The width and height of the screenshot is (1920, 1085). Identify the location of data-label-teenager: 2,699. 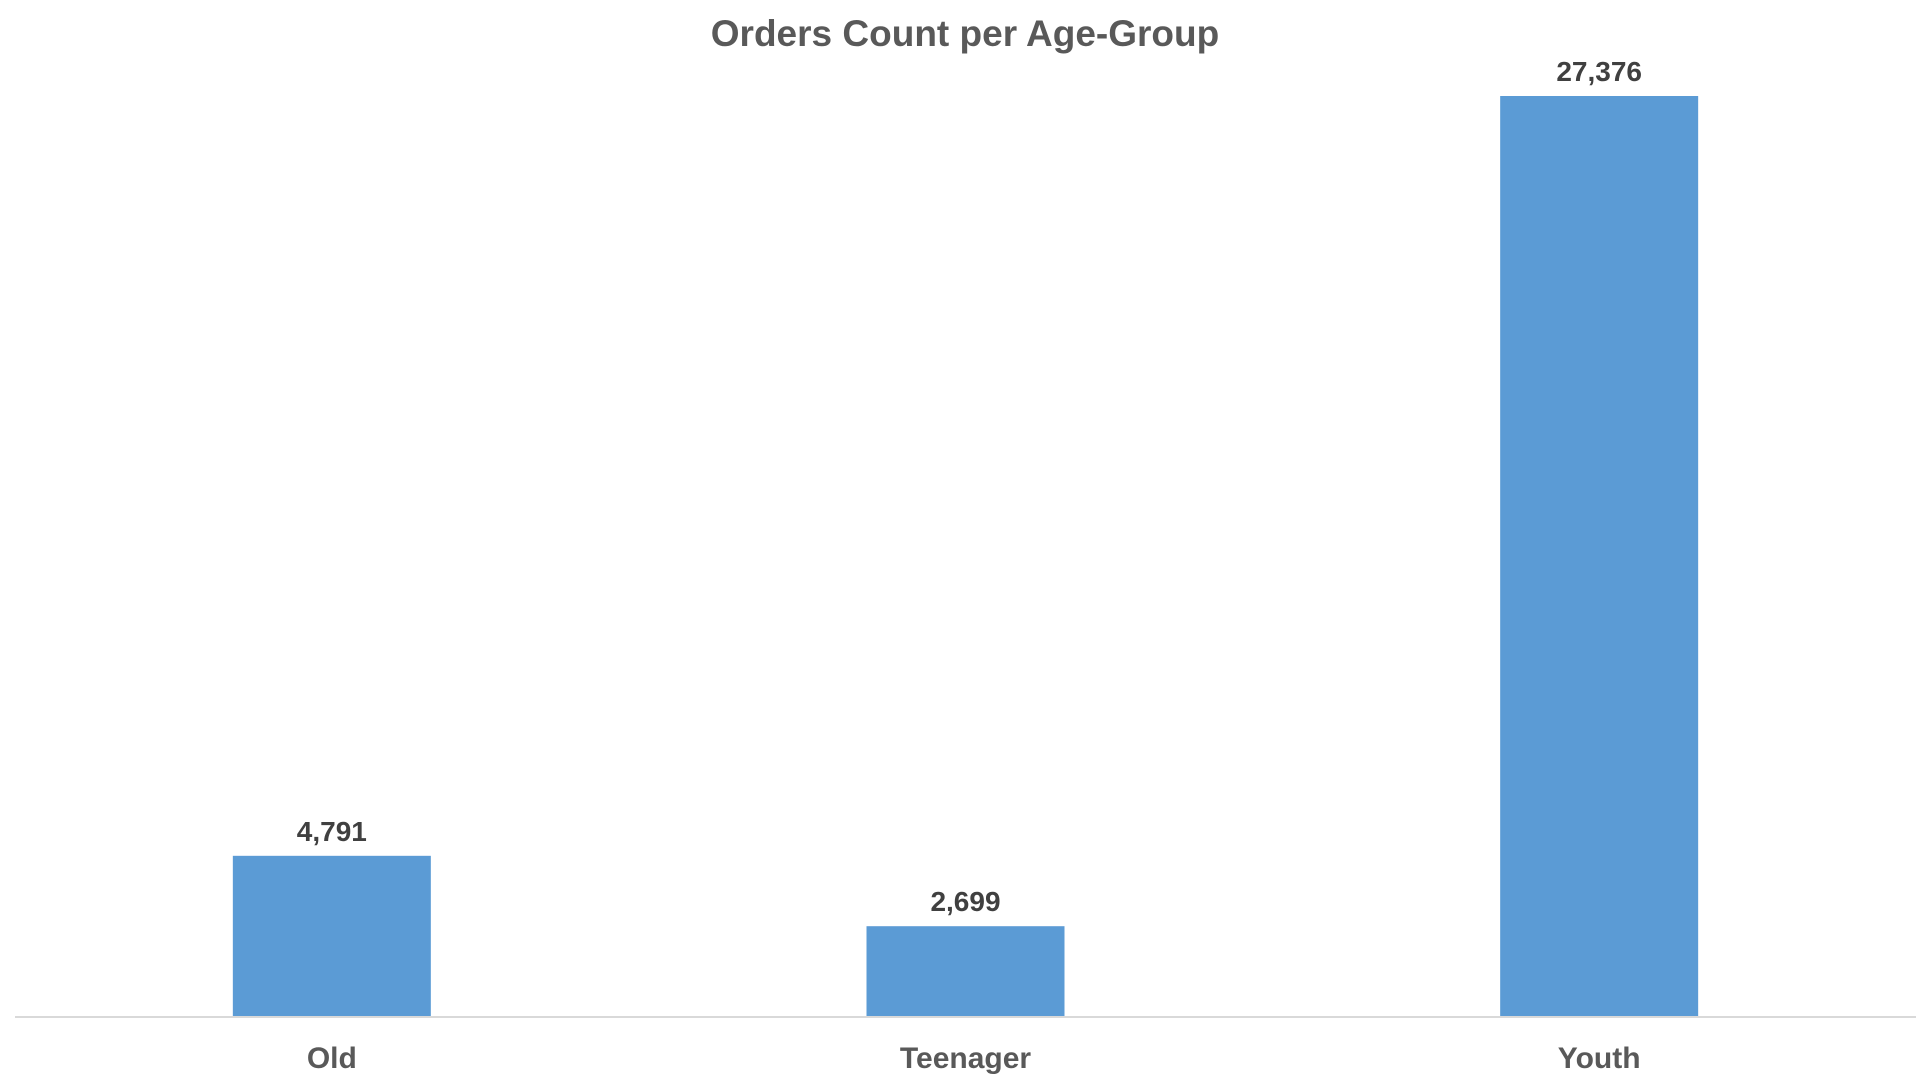
(965, 901).